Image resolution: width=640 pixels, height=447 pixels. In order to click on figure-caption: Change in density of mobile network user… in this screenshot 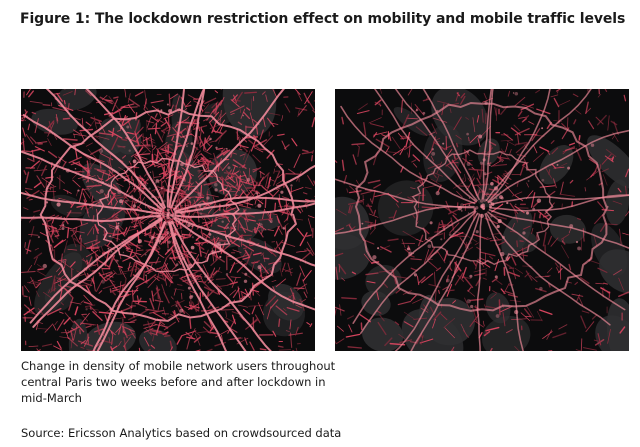, I will do `click(178, 382)`.